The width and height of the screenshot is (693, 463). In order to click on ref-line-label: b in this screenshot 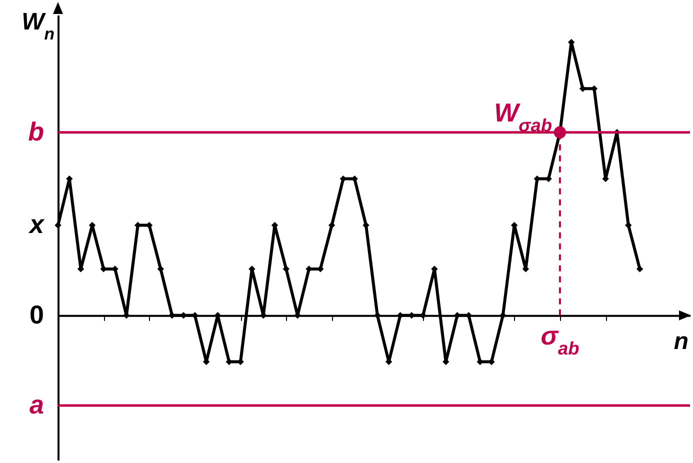, I will do `click(36, 131)`.